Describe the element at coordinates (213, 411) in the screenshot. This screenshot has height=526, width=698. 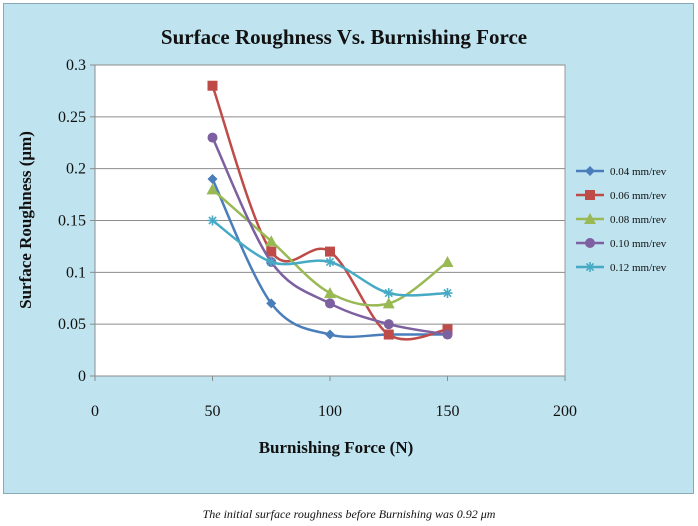
I see `x-tick-label: 50` at that location.